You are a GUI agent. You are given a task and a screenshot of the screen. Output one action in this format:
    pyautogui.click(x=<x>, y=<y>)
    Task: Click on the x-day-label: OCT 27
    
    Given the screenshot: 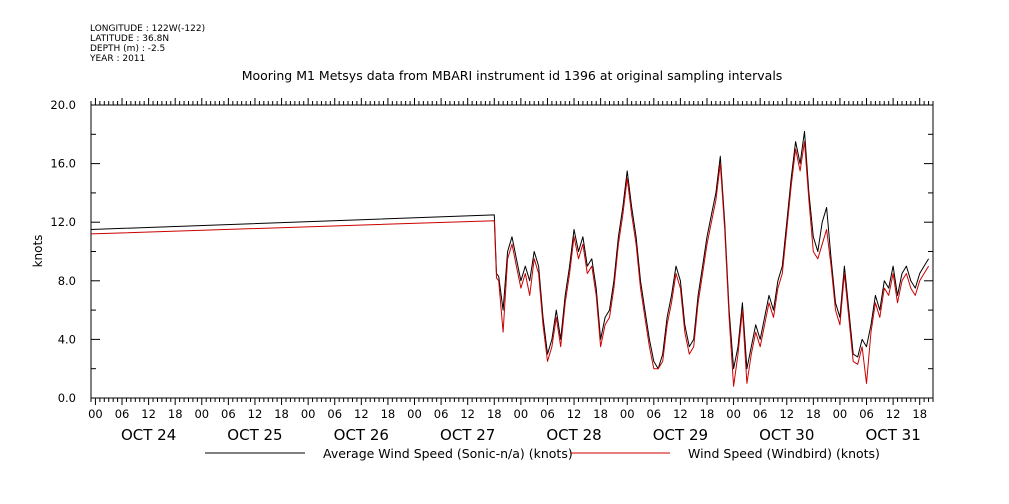 What is the action you would take?
    pyautogui.click(x=467, y=435)
    